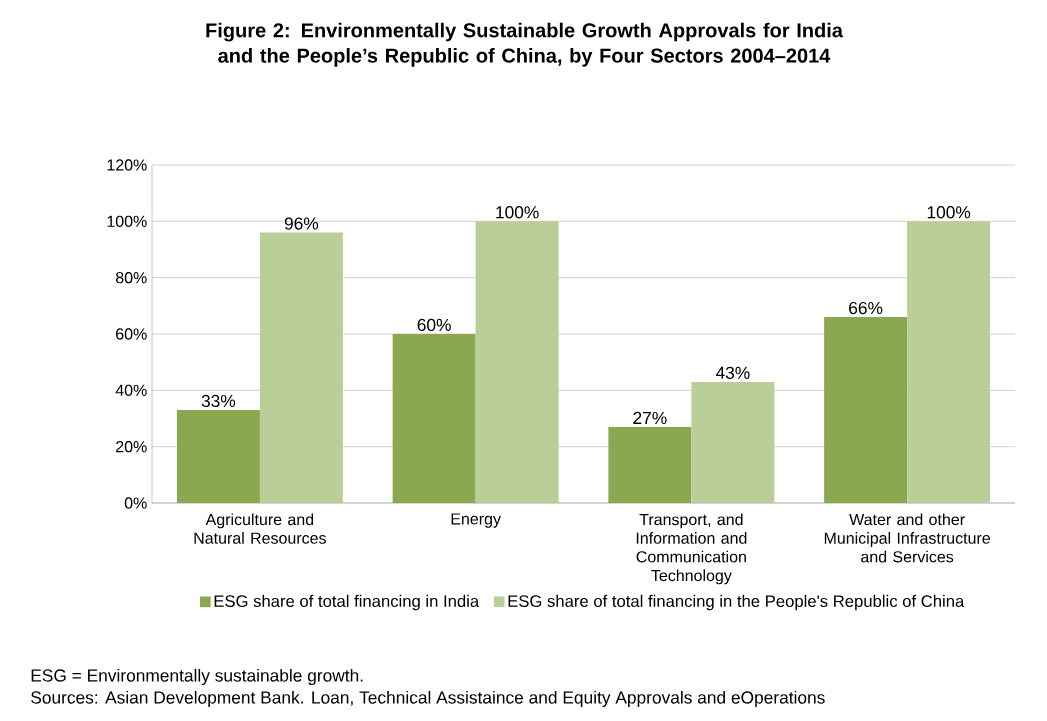  I want to click on data-label: 33%, so click(218, 401).